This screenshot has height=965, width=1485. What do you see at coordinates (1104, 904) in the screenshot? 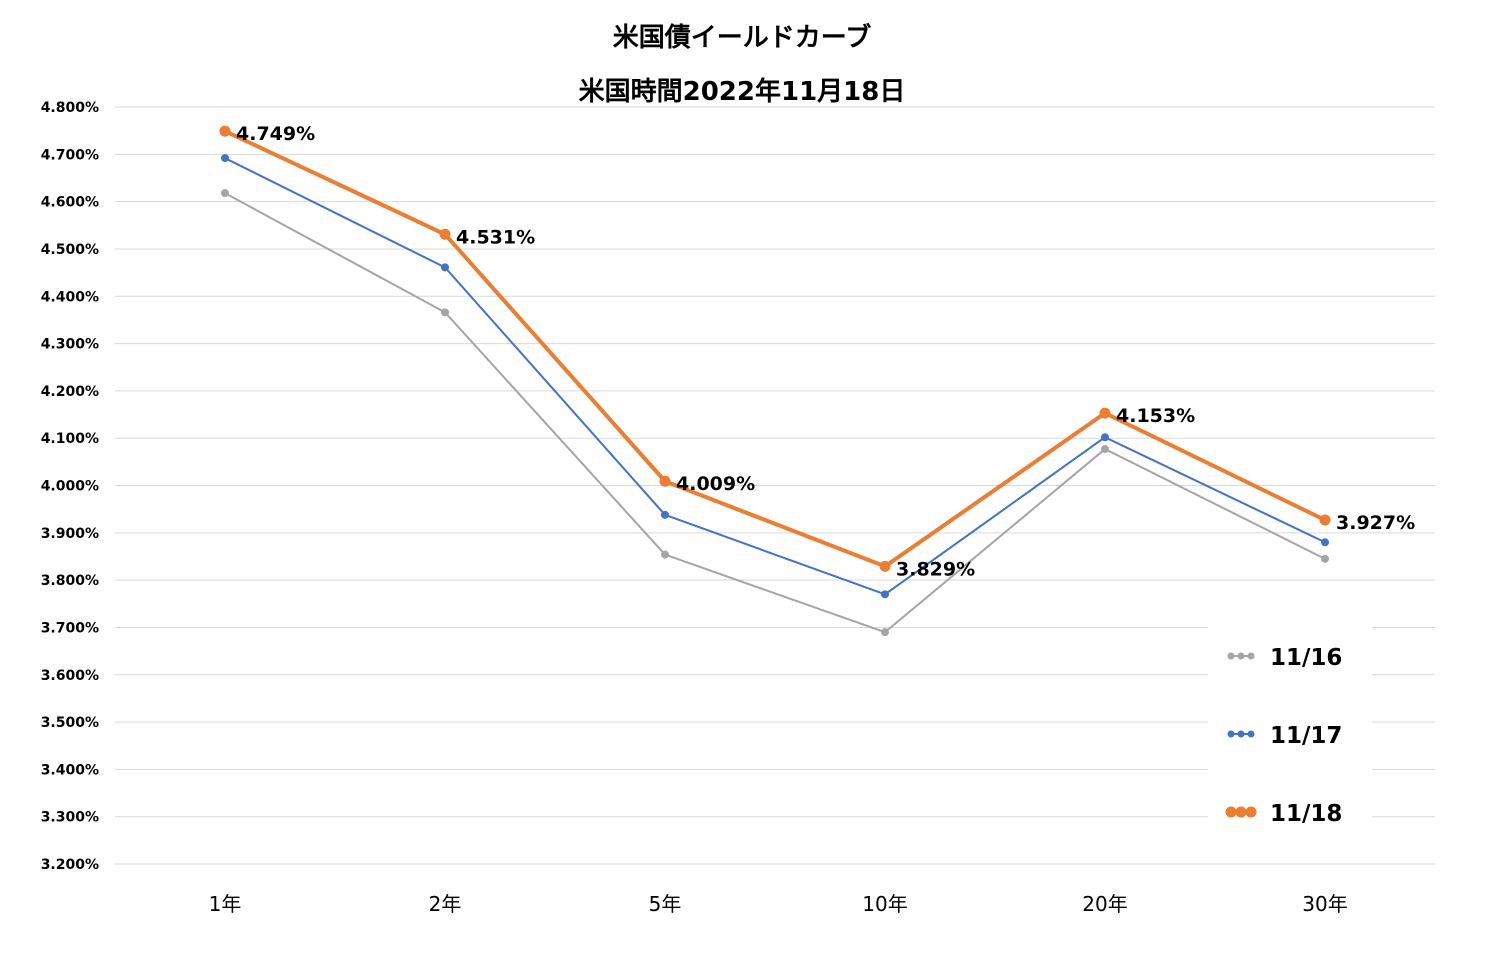
I see `x-tick-label: 20年` at bounding box center [1104, 904].